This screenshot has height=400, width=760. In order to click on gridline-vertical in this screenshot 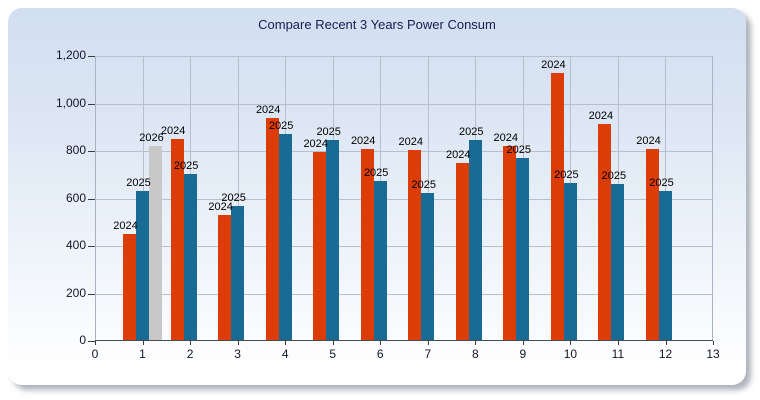, I will do `click(238, 198)`.